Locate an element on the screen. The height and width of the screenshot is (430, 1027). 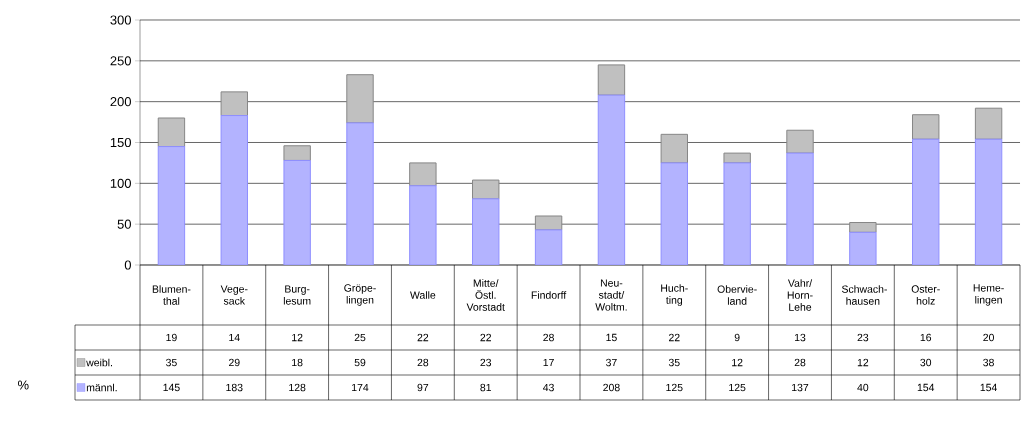
y-tick-label: 300 is located at coordinates (120, 20).